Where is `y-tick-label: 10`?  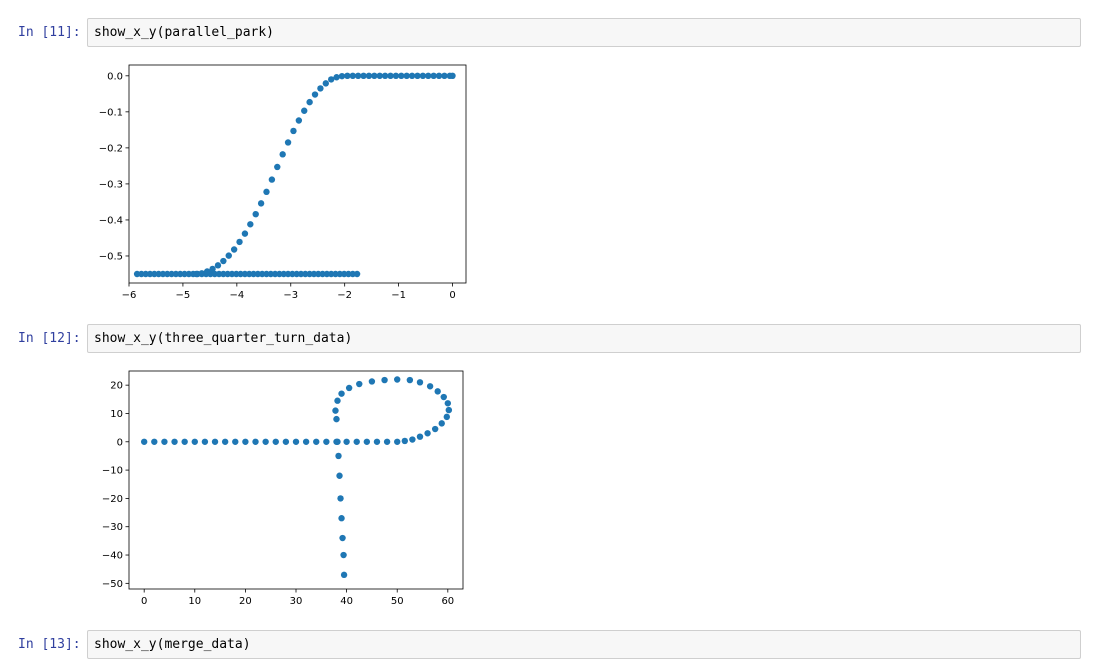
y-tick-label: 10 is located at coordinates (116, 414).